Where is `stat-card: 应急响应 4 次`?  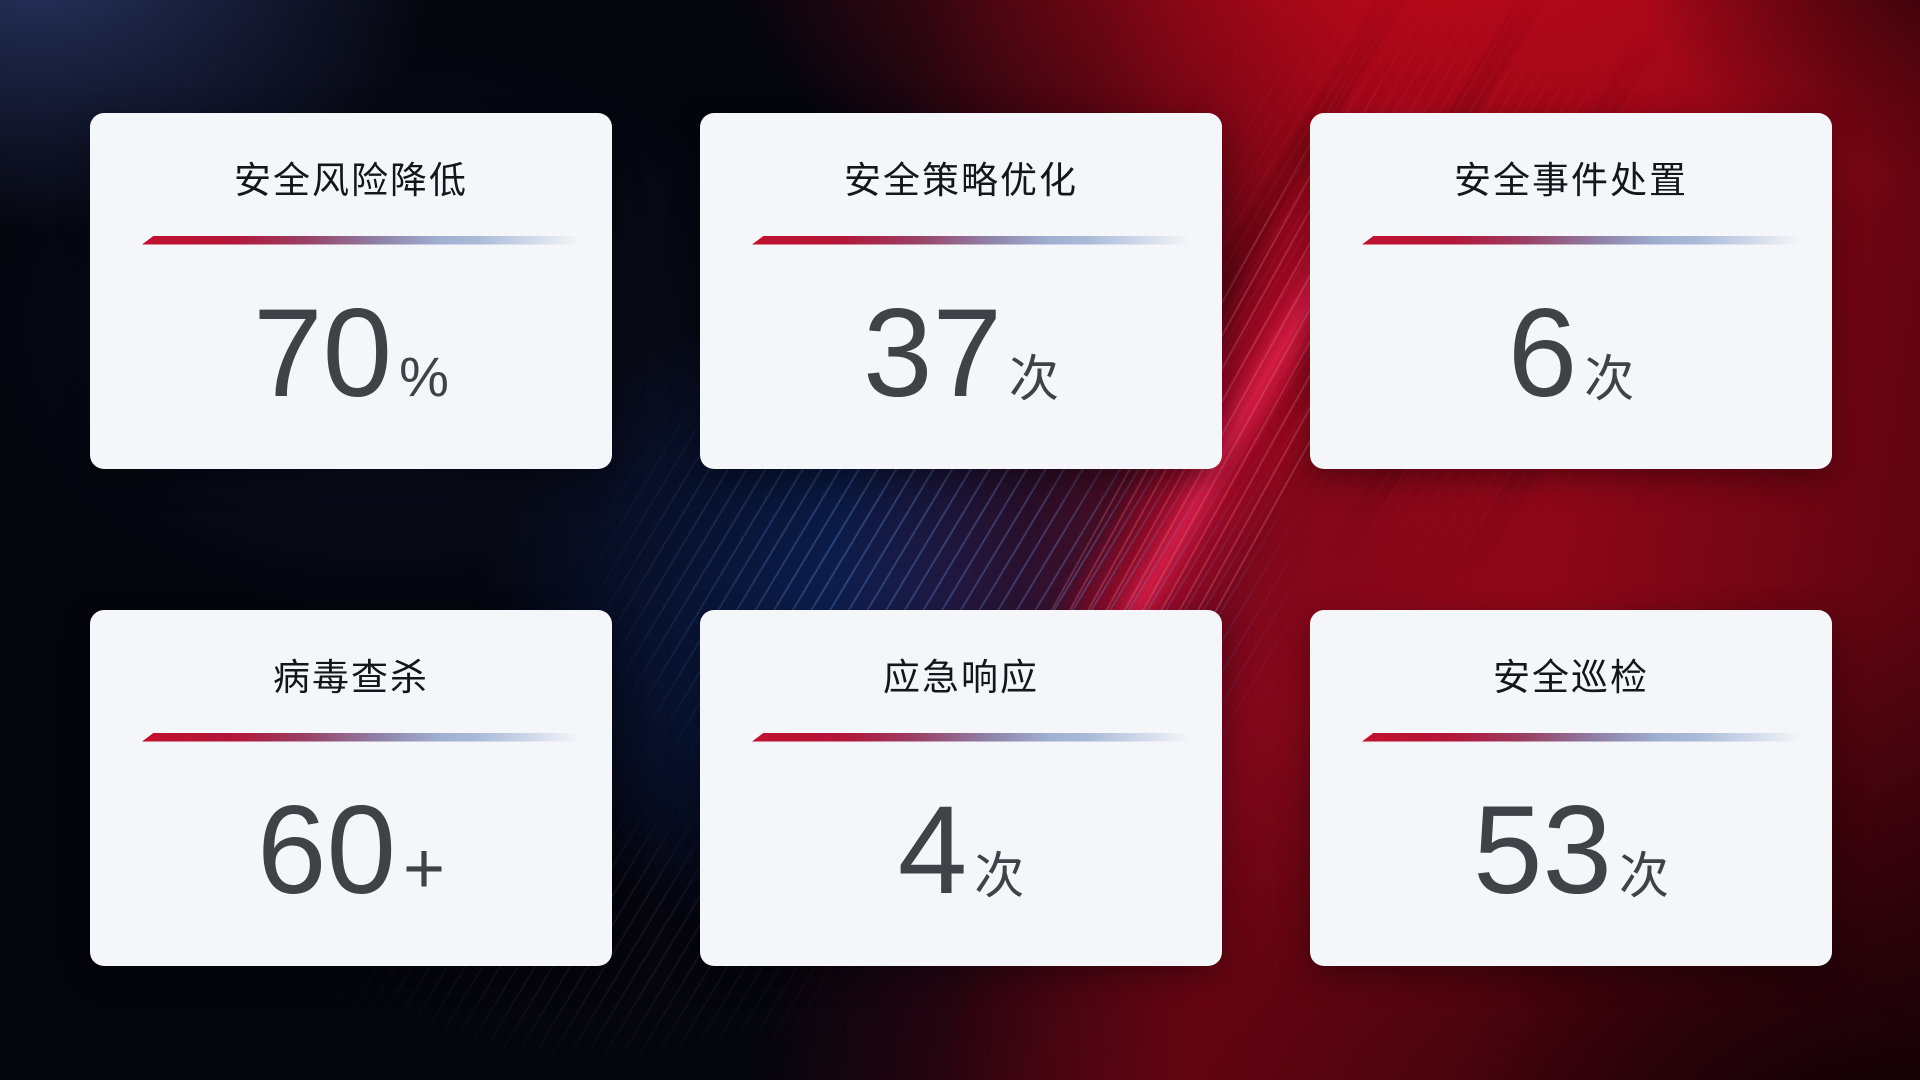
stat-card: 应急响应 4 次 is located at coordinates (961, 788).